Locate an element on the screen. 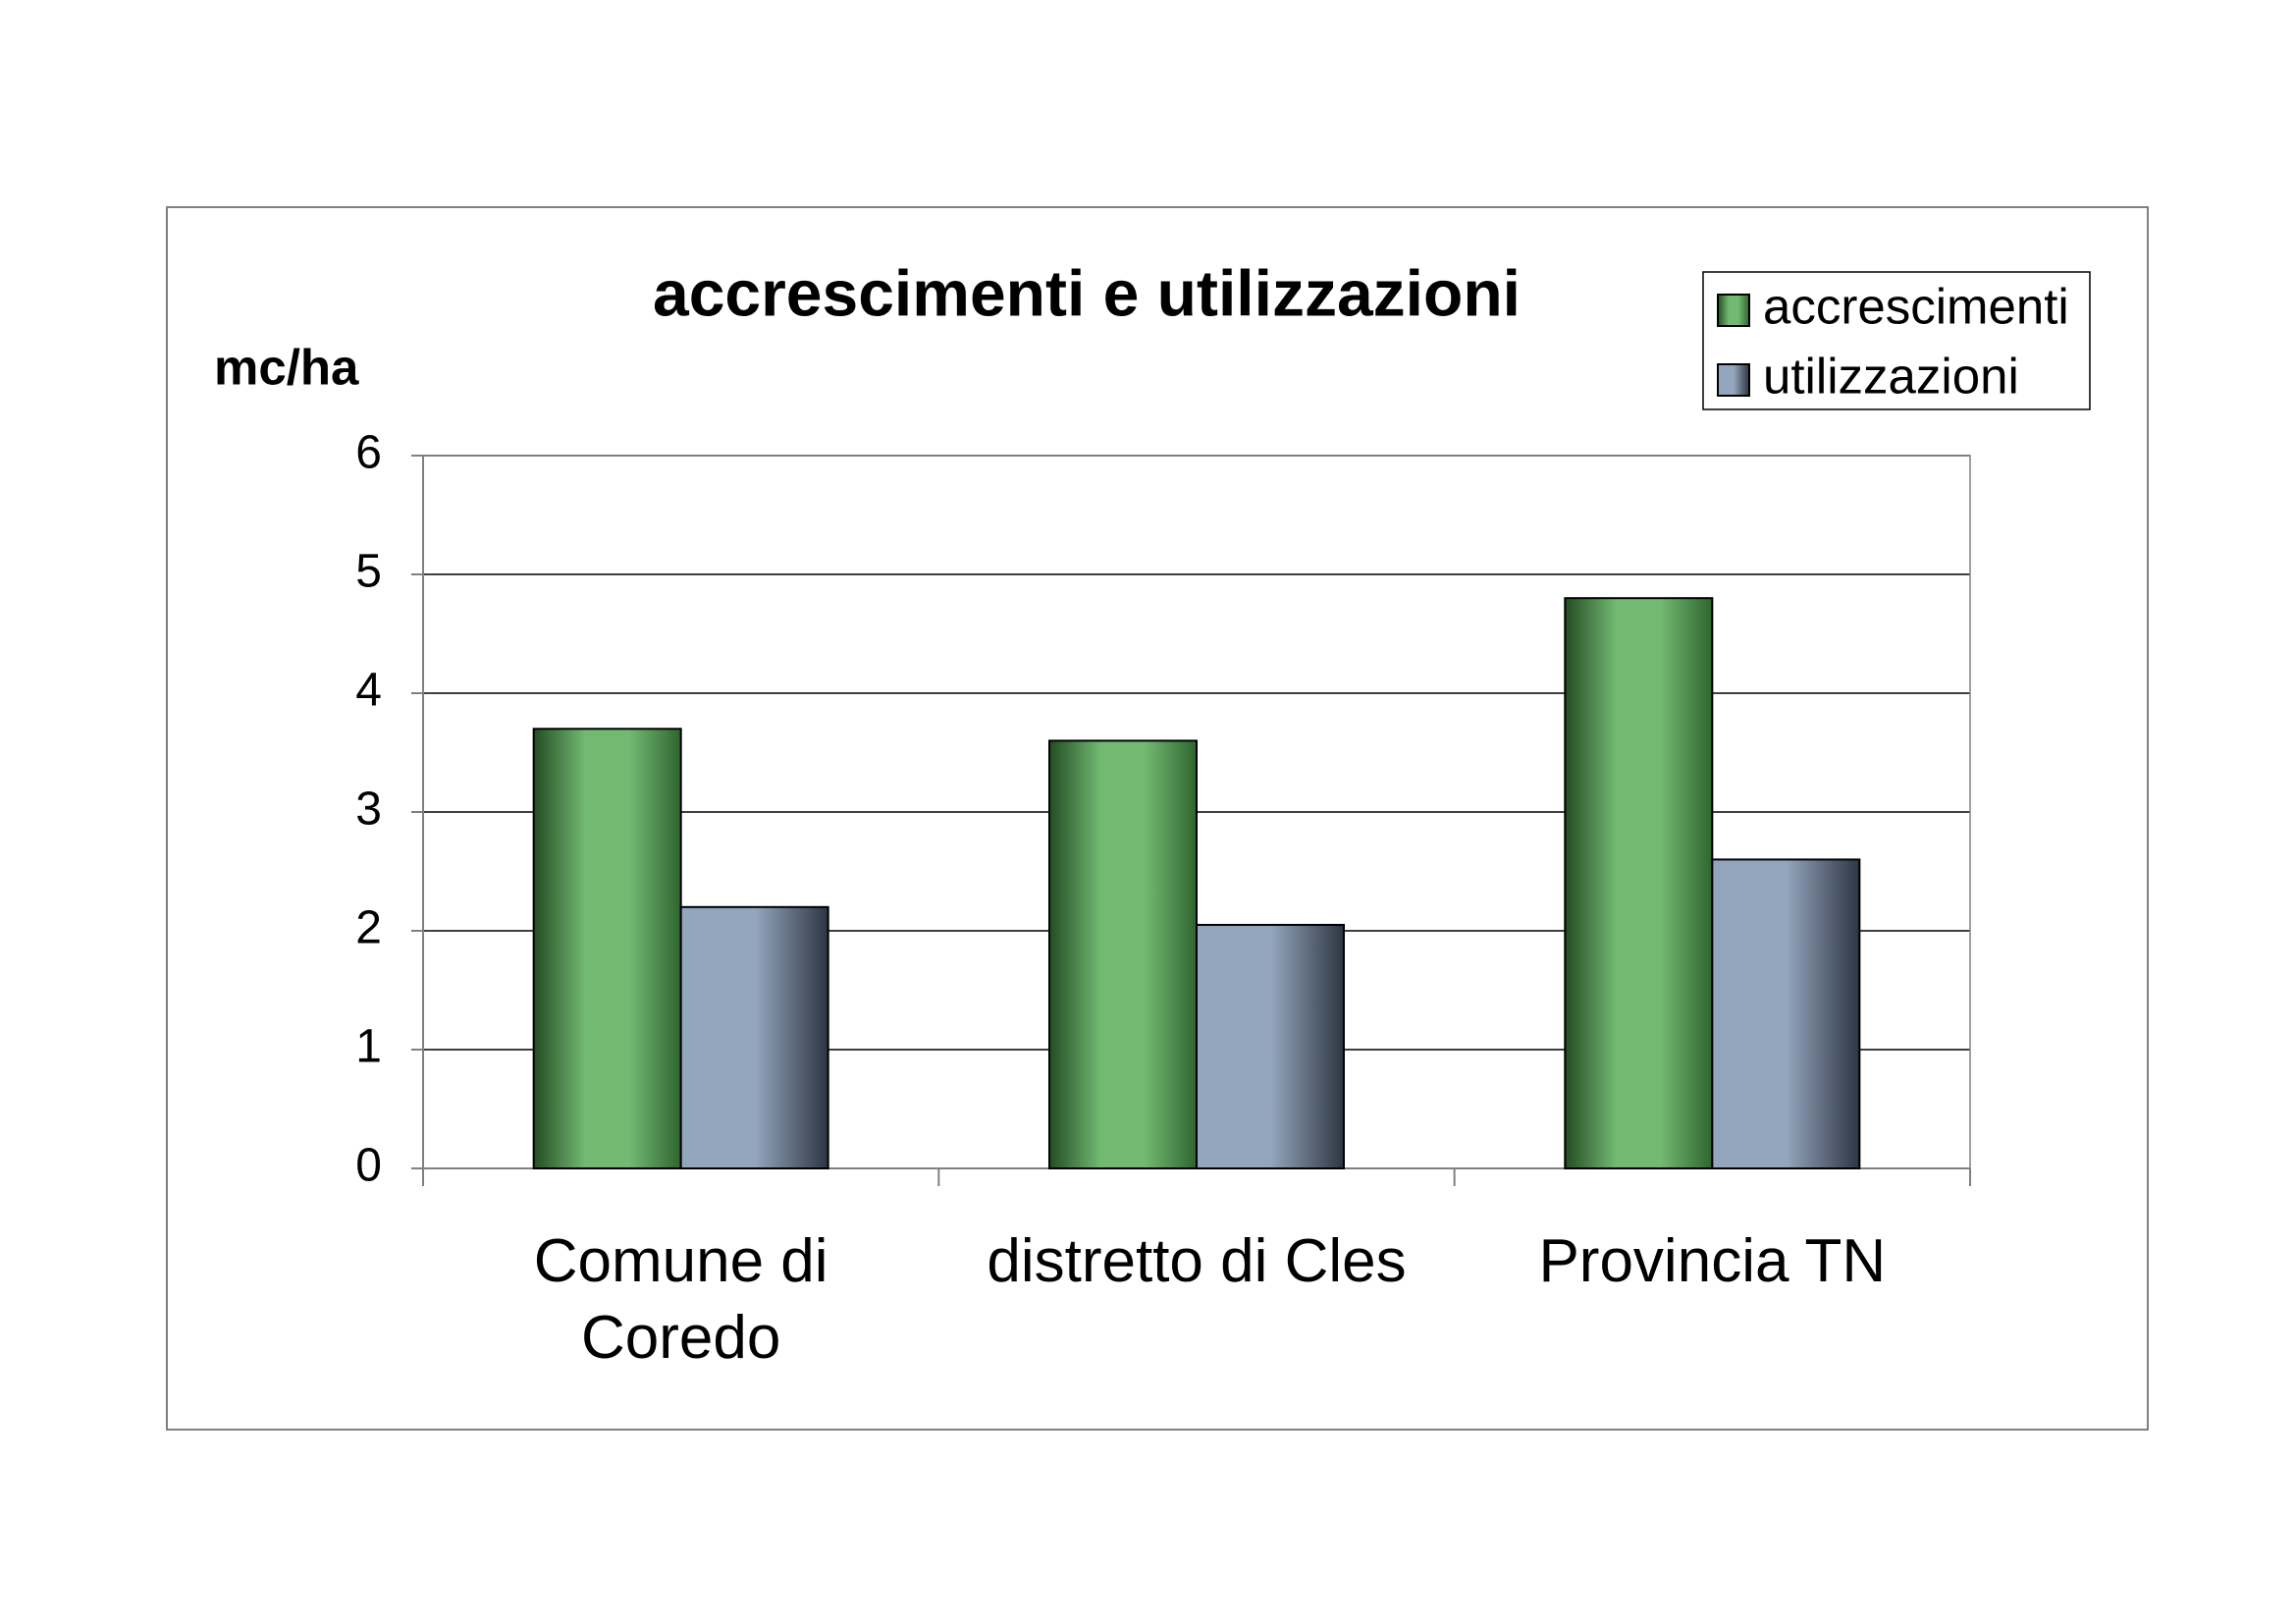 The image size is (2296, 1624). y-tick-label: 0 is located at coordinates (368, 1166).